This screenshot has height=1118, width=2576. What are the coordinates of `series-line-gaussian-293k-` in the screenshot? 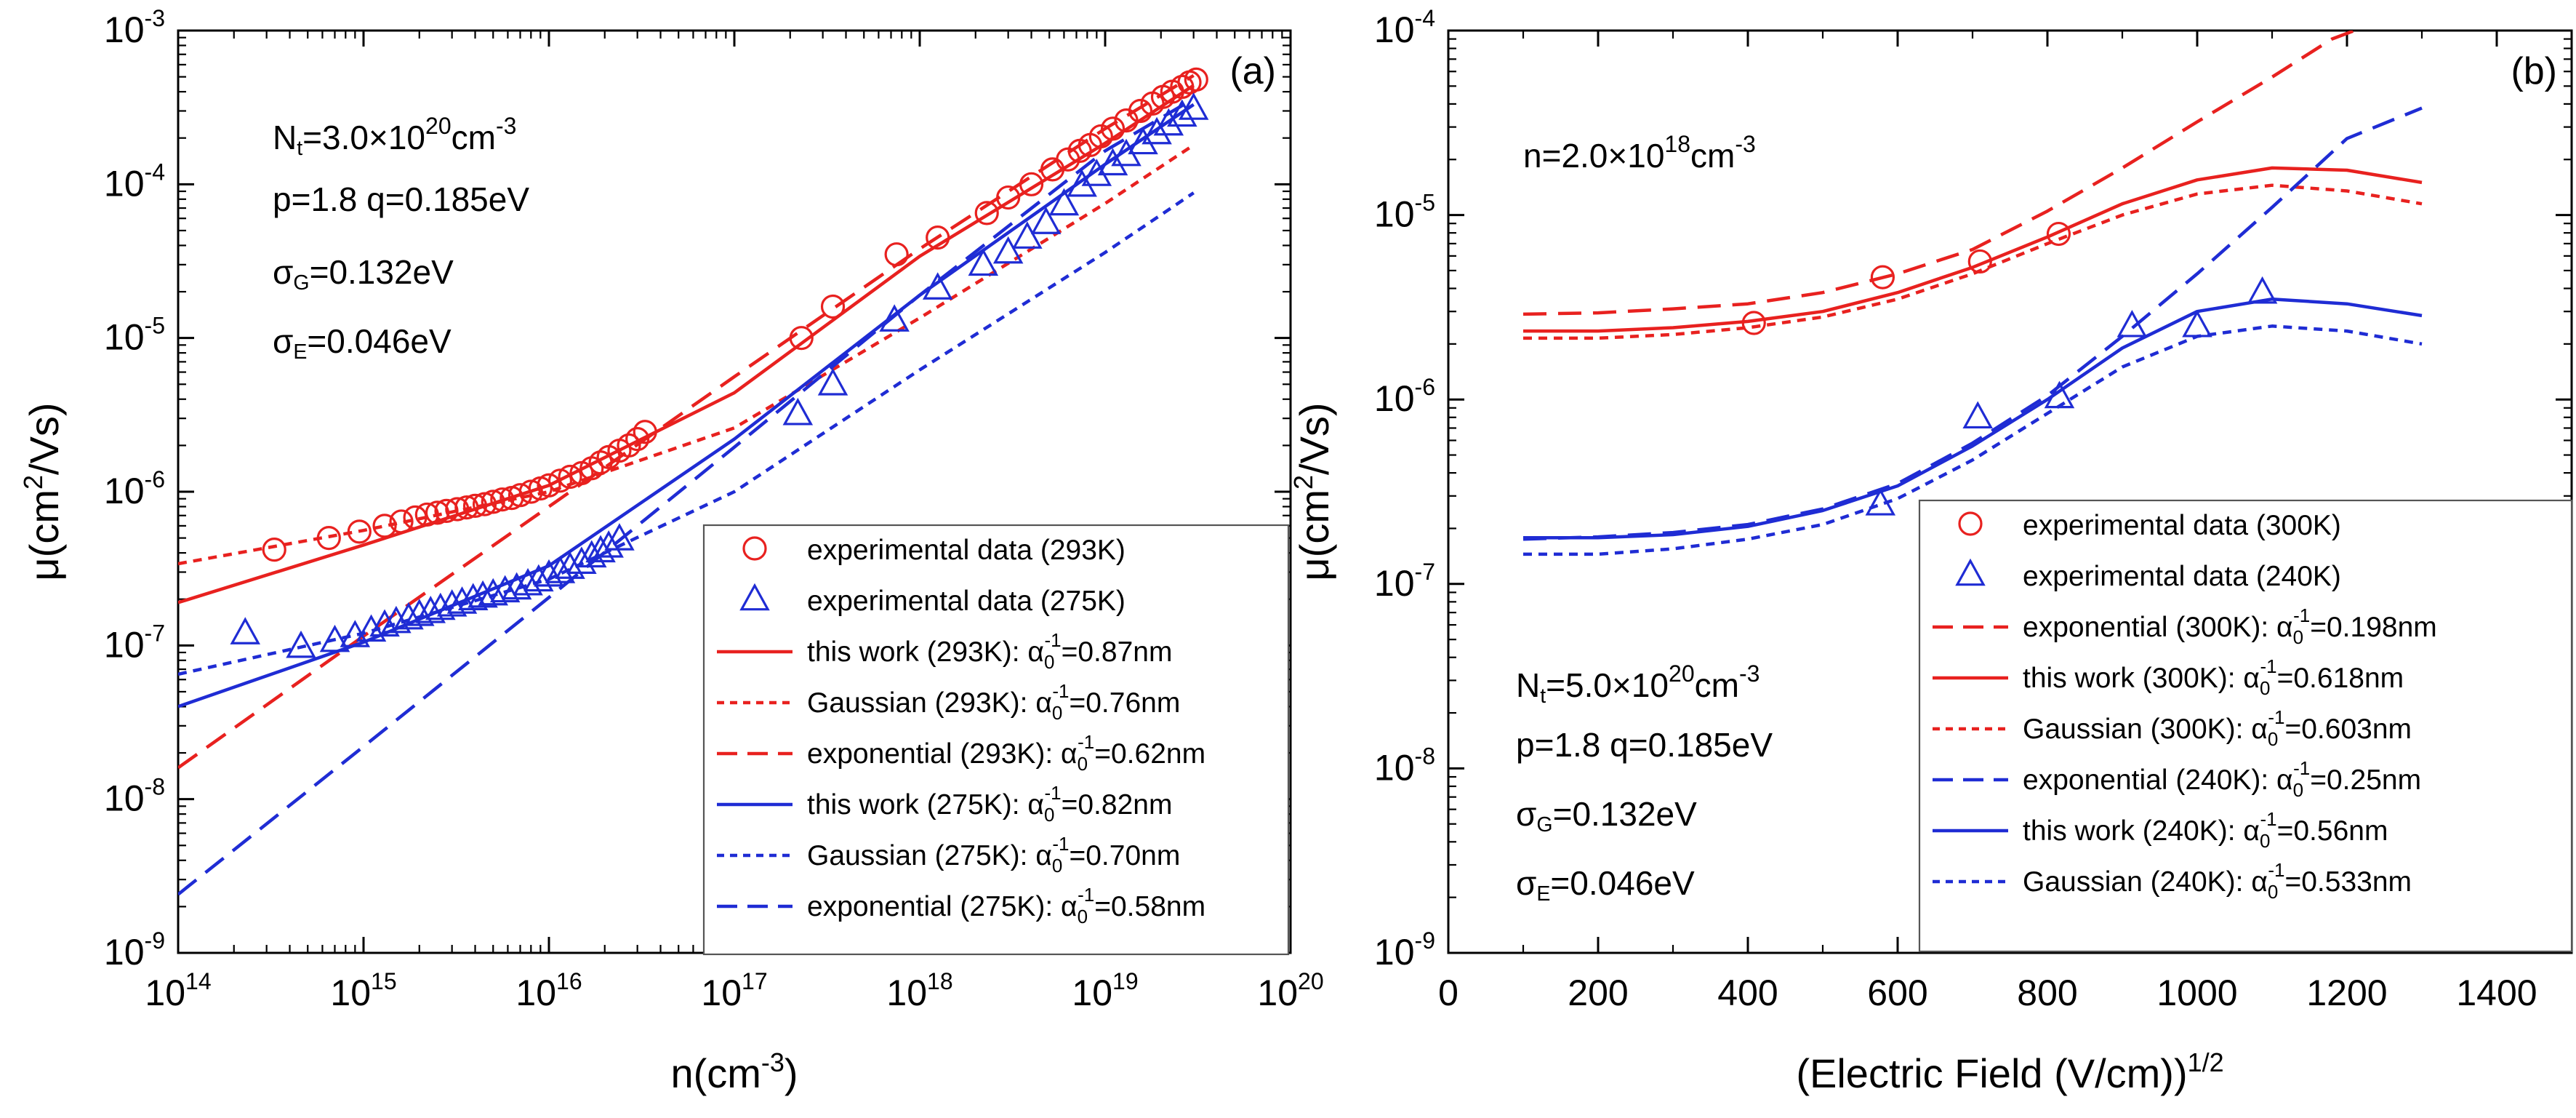 It's located at (687, 355).